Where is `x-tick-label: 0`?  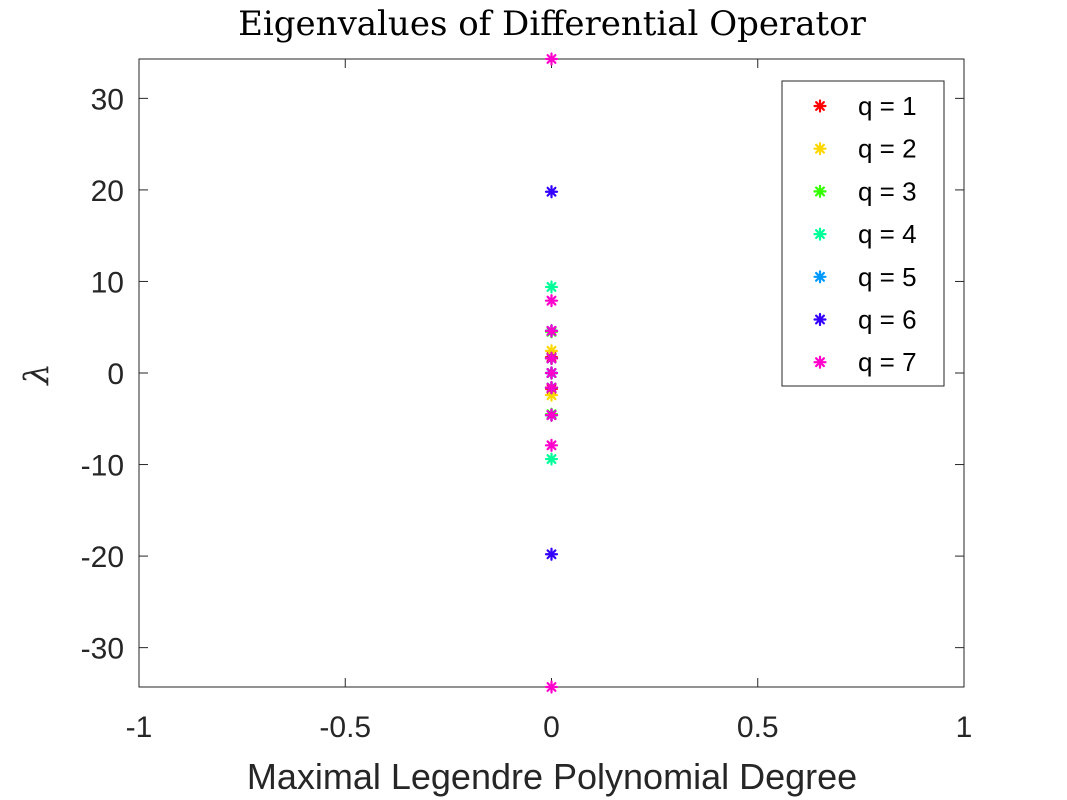
x-tick-label: 0 is located at coordinates (551, 727).